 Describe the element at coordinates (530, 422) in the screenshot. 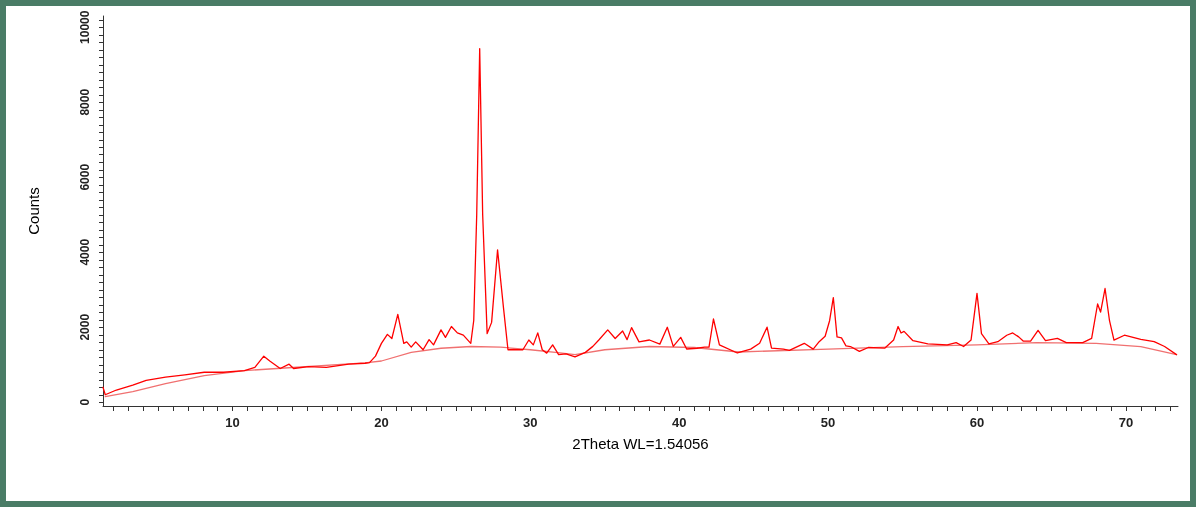

I see `x-tick-label: 30` at that location.